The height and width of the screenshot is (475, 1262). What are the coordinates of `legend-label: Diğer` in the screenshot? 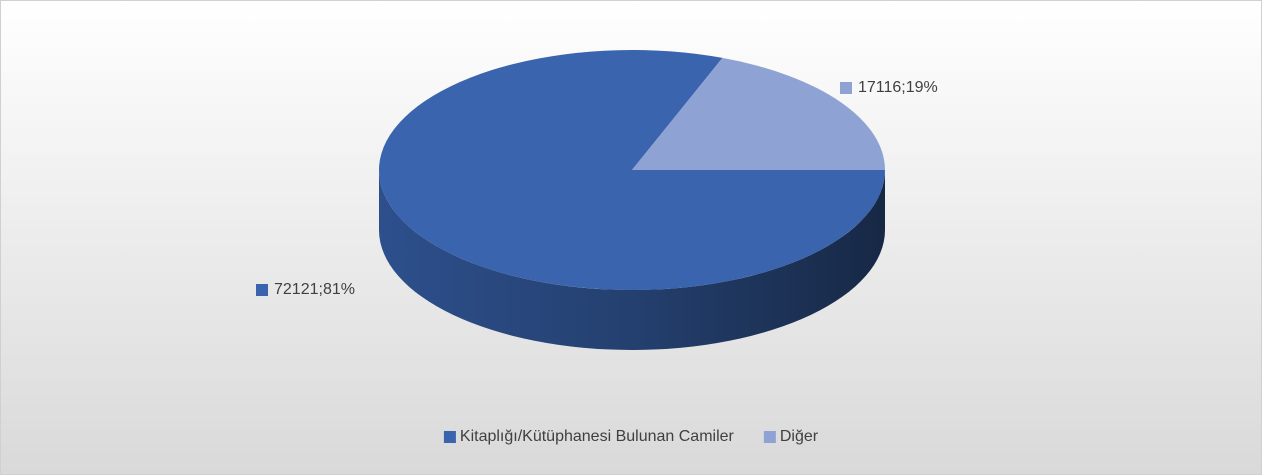 It's located at (799, 436).